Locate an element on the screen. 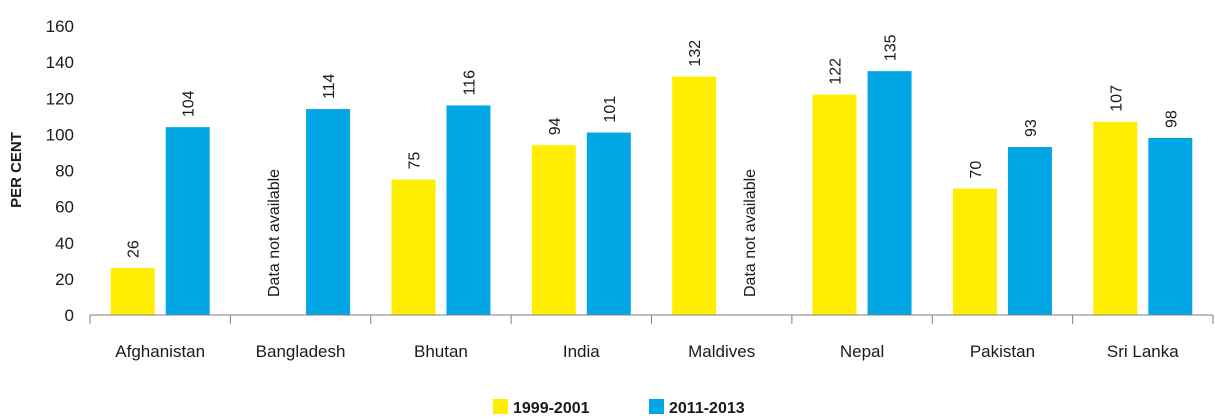 The height and width of the screenshot is (419, 1215). data-label: 104 is located at coordinates (189, 103).